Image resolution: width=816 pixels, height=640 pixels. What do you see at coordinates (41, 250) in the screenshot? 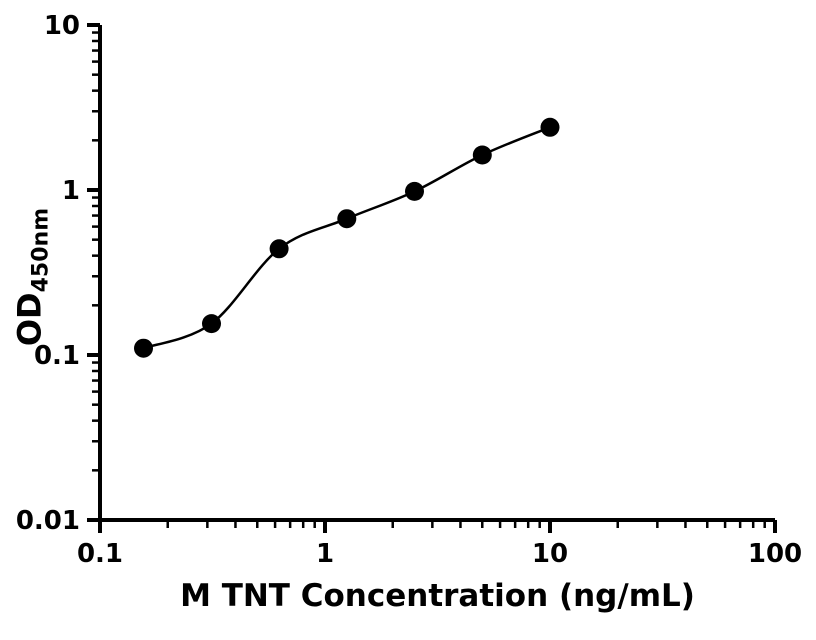
I see `y-axis-title-subscript: 450nm` at bounding box center [41, 250].